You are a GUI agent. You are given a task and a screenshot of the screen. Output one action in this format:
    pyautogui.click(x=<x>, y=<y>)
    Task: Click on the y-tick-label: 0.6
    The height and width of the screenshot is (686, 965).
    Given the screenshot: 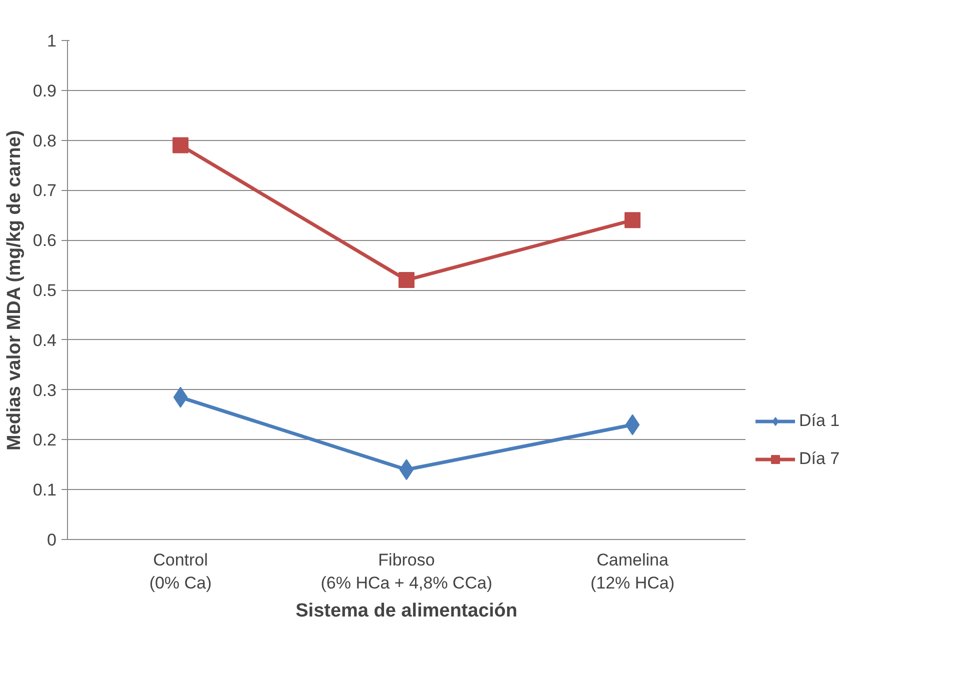 What is the action you would take?
    pyautogui.click(x=44, y=240)
    